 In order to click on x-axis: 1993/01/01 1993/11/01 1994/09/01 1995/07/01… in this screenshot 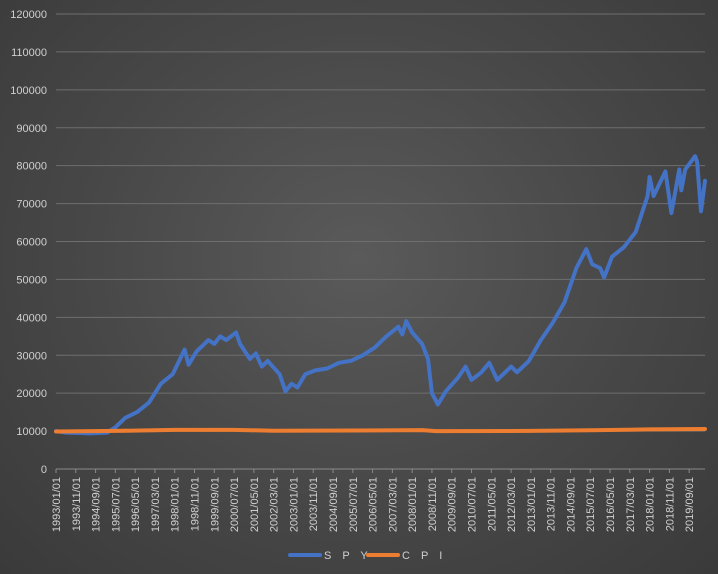, I will do `click(378, 500)`.